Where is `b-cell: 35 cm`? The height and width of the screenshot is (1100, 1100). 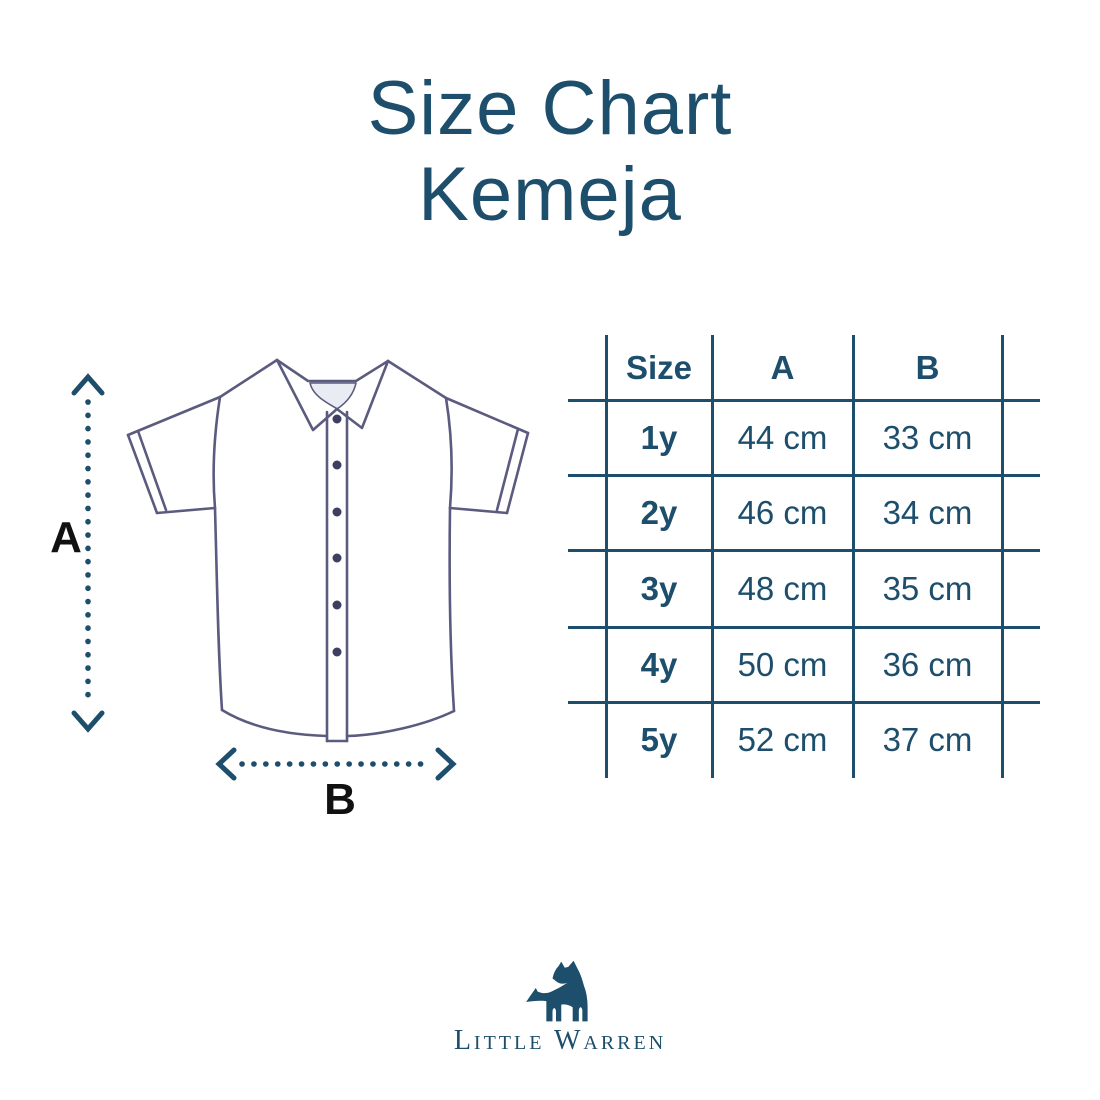
b-cell: 35 cm is located at coordinates (927, 588).